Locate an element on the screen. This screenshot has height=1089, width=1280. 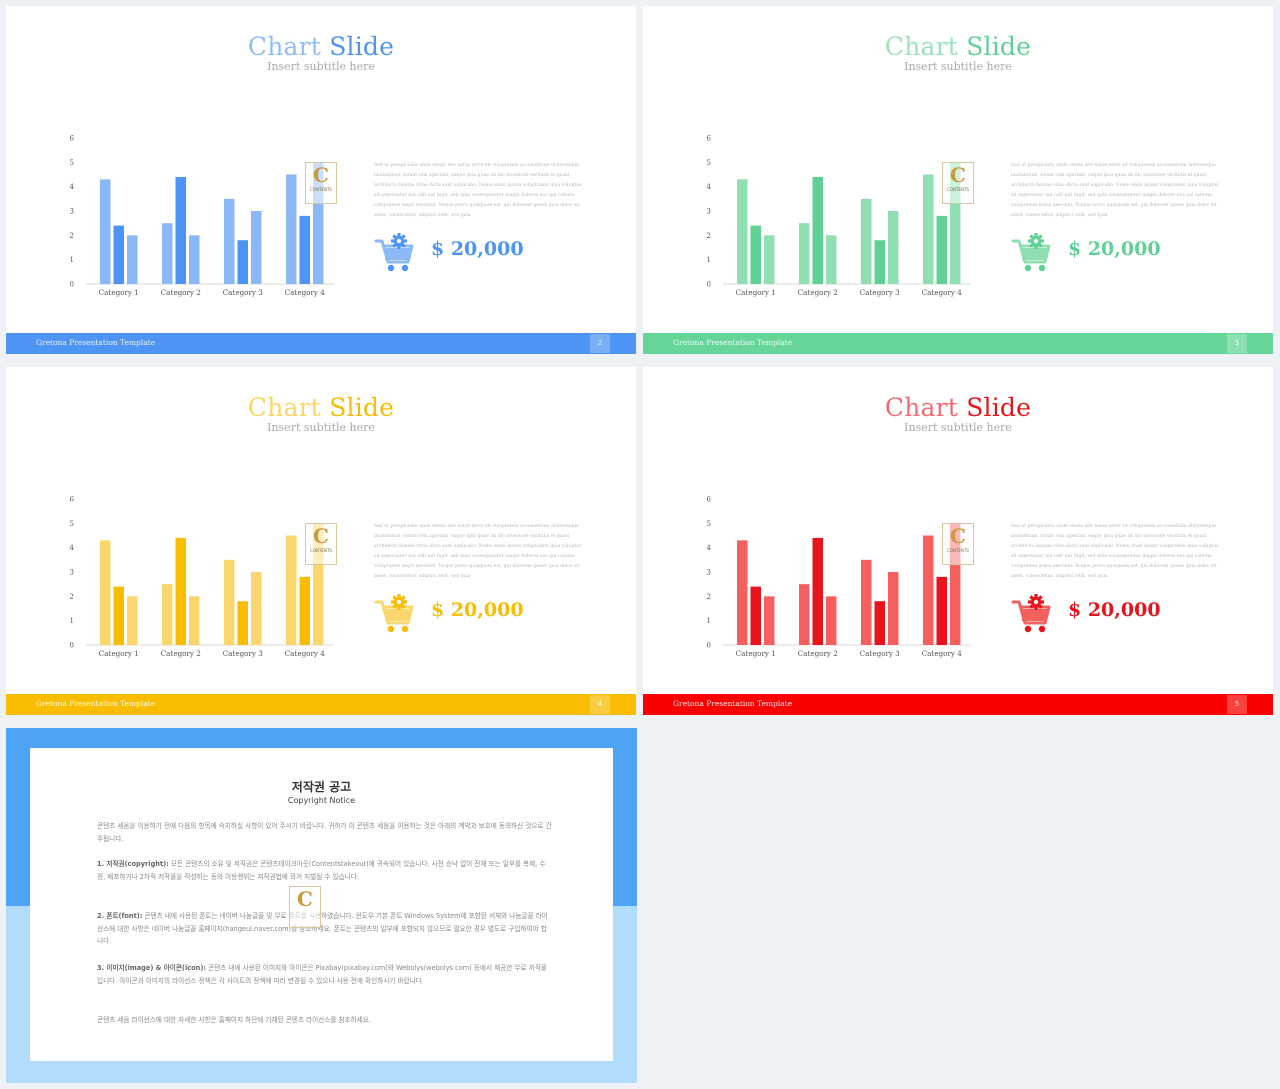
slide-footer: Gretona Presentation Template 5 is located at coordinates (958, 704).